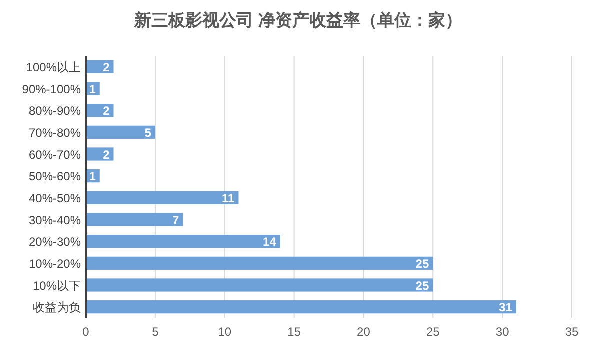 Image resolution: width=597 pixels, height=359 pixels. Describe the element at coordinates (56, 285) in the screenshot. I see `y-tick-label: 10%以下` at that location.